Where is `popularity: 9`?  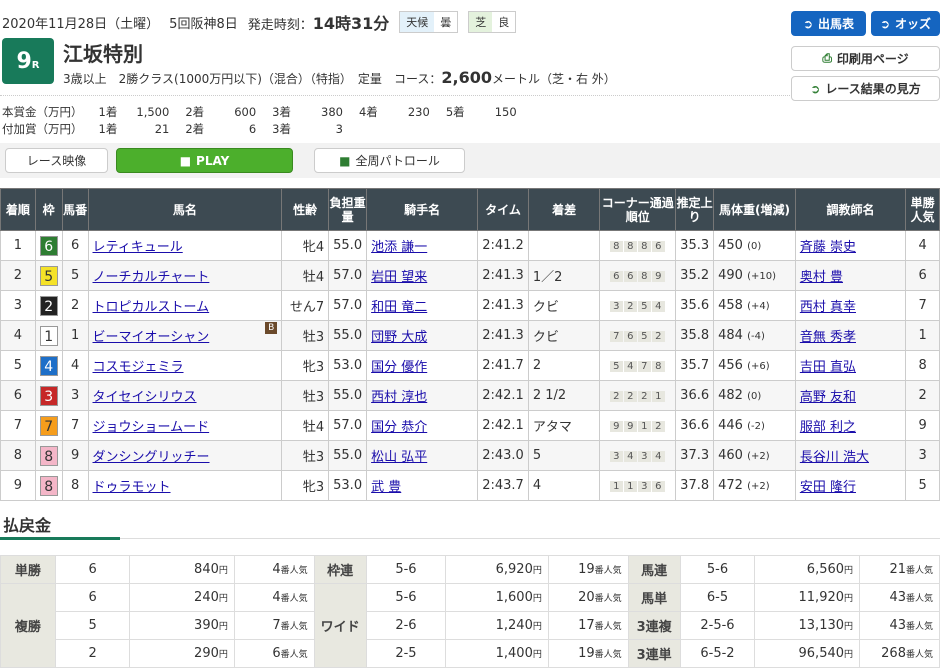
popularity: 9 is located at coordinates (922, 425).